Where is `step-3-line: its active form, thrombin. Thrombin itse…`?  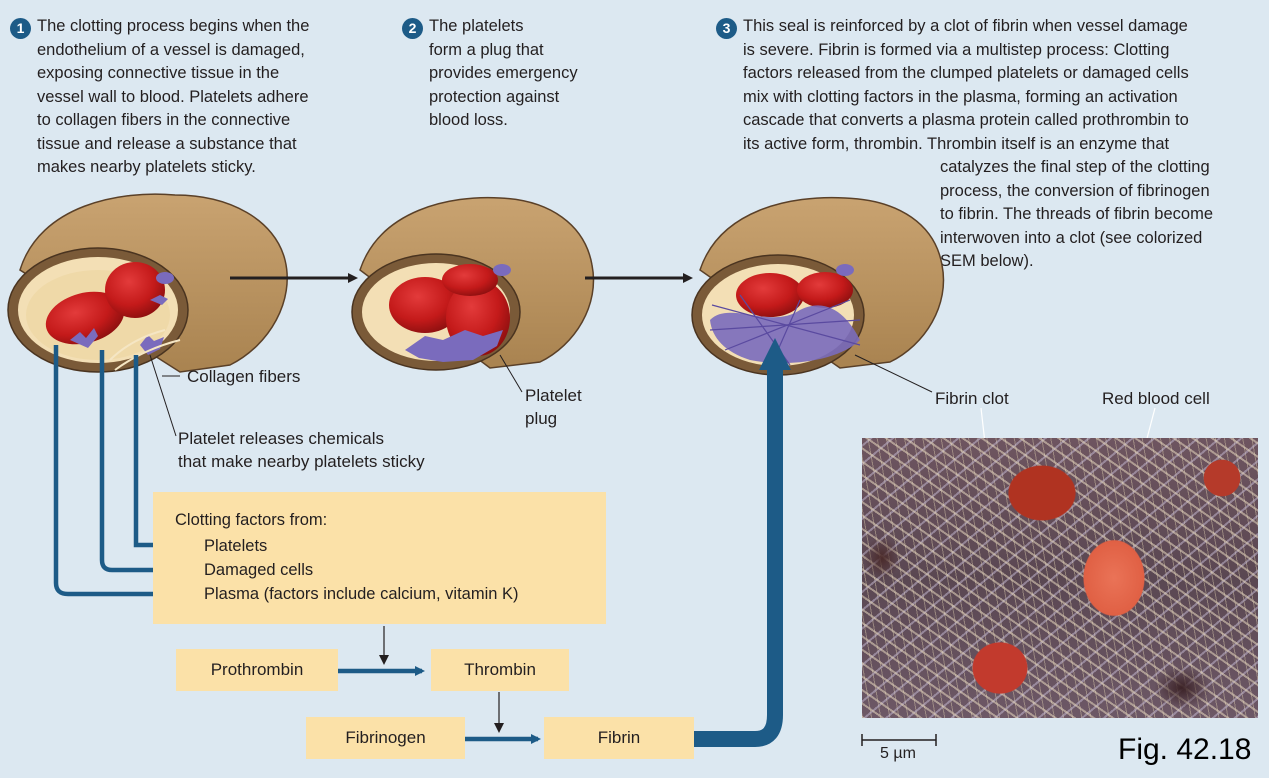
step-3-line: its active form, thrombin. Thrombin itse… is located at coordinates (956, 143).